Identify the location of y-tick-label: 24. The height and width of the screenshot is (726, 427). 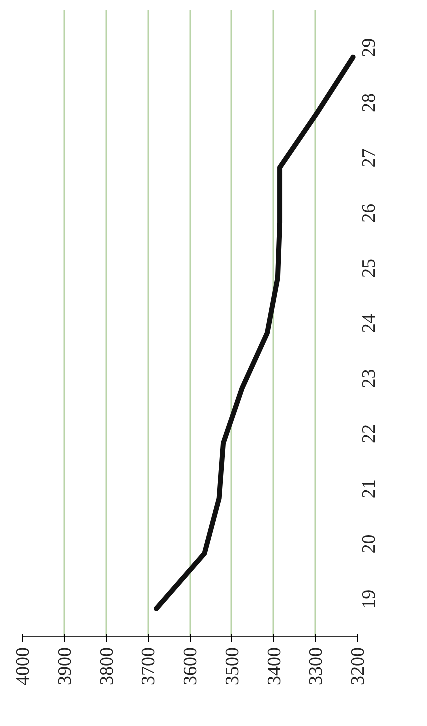
(369, 324).